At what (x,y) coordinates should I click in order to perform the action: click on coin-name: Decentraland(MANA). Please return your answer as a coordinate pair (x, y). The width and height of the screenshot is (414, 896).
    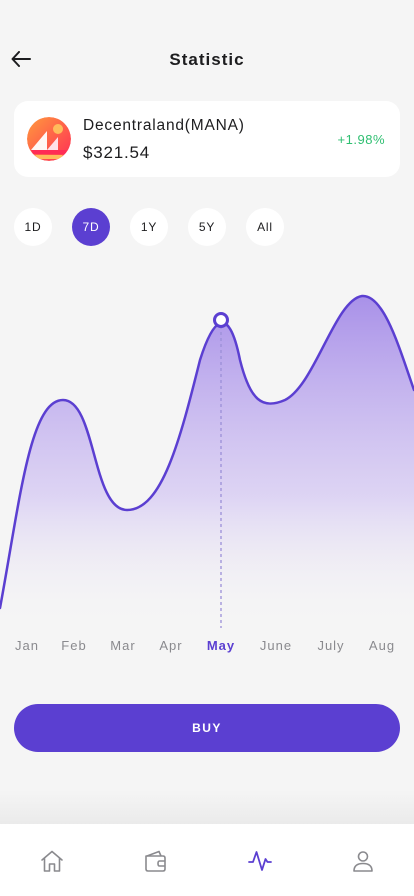
    Looking at the image, I should click on (164, 125).